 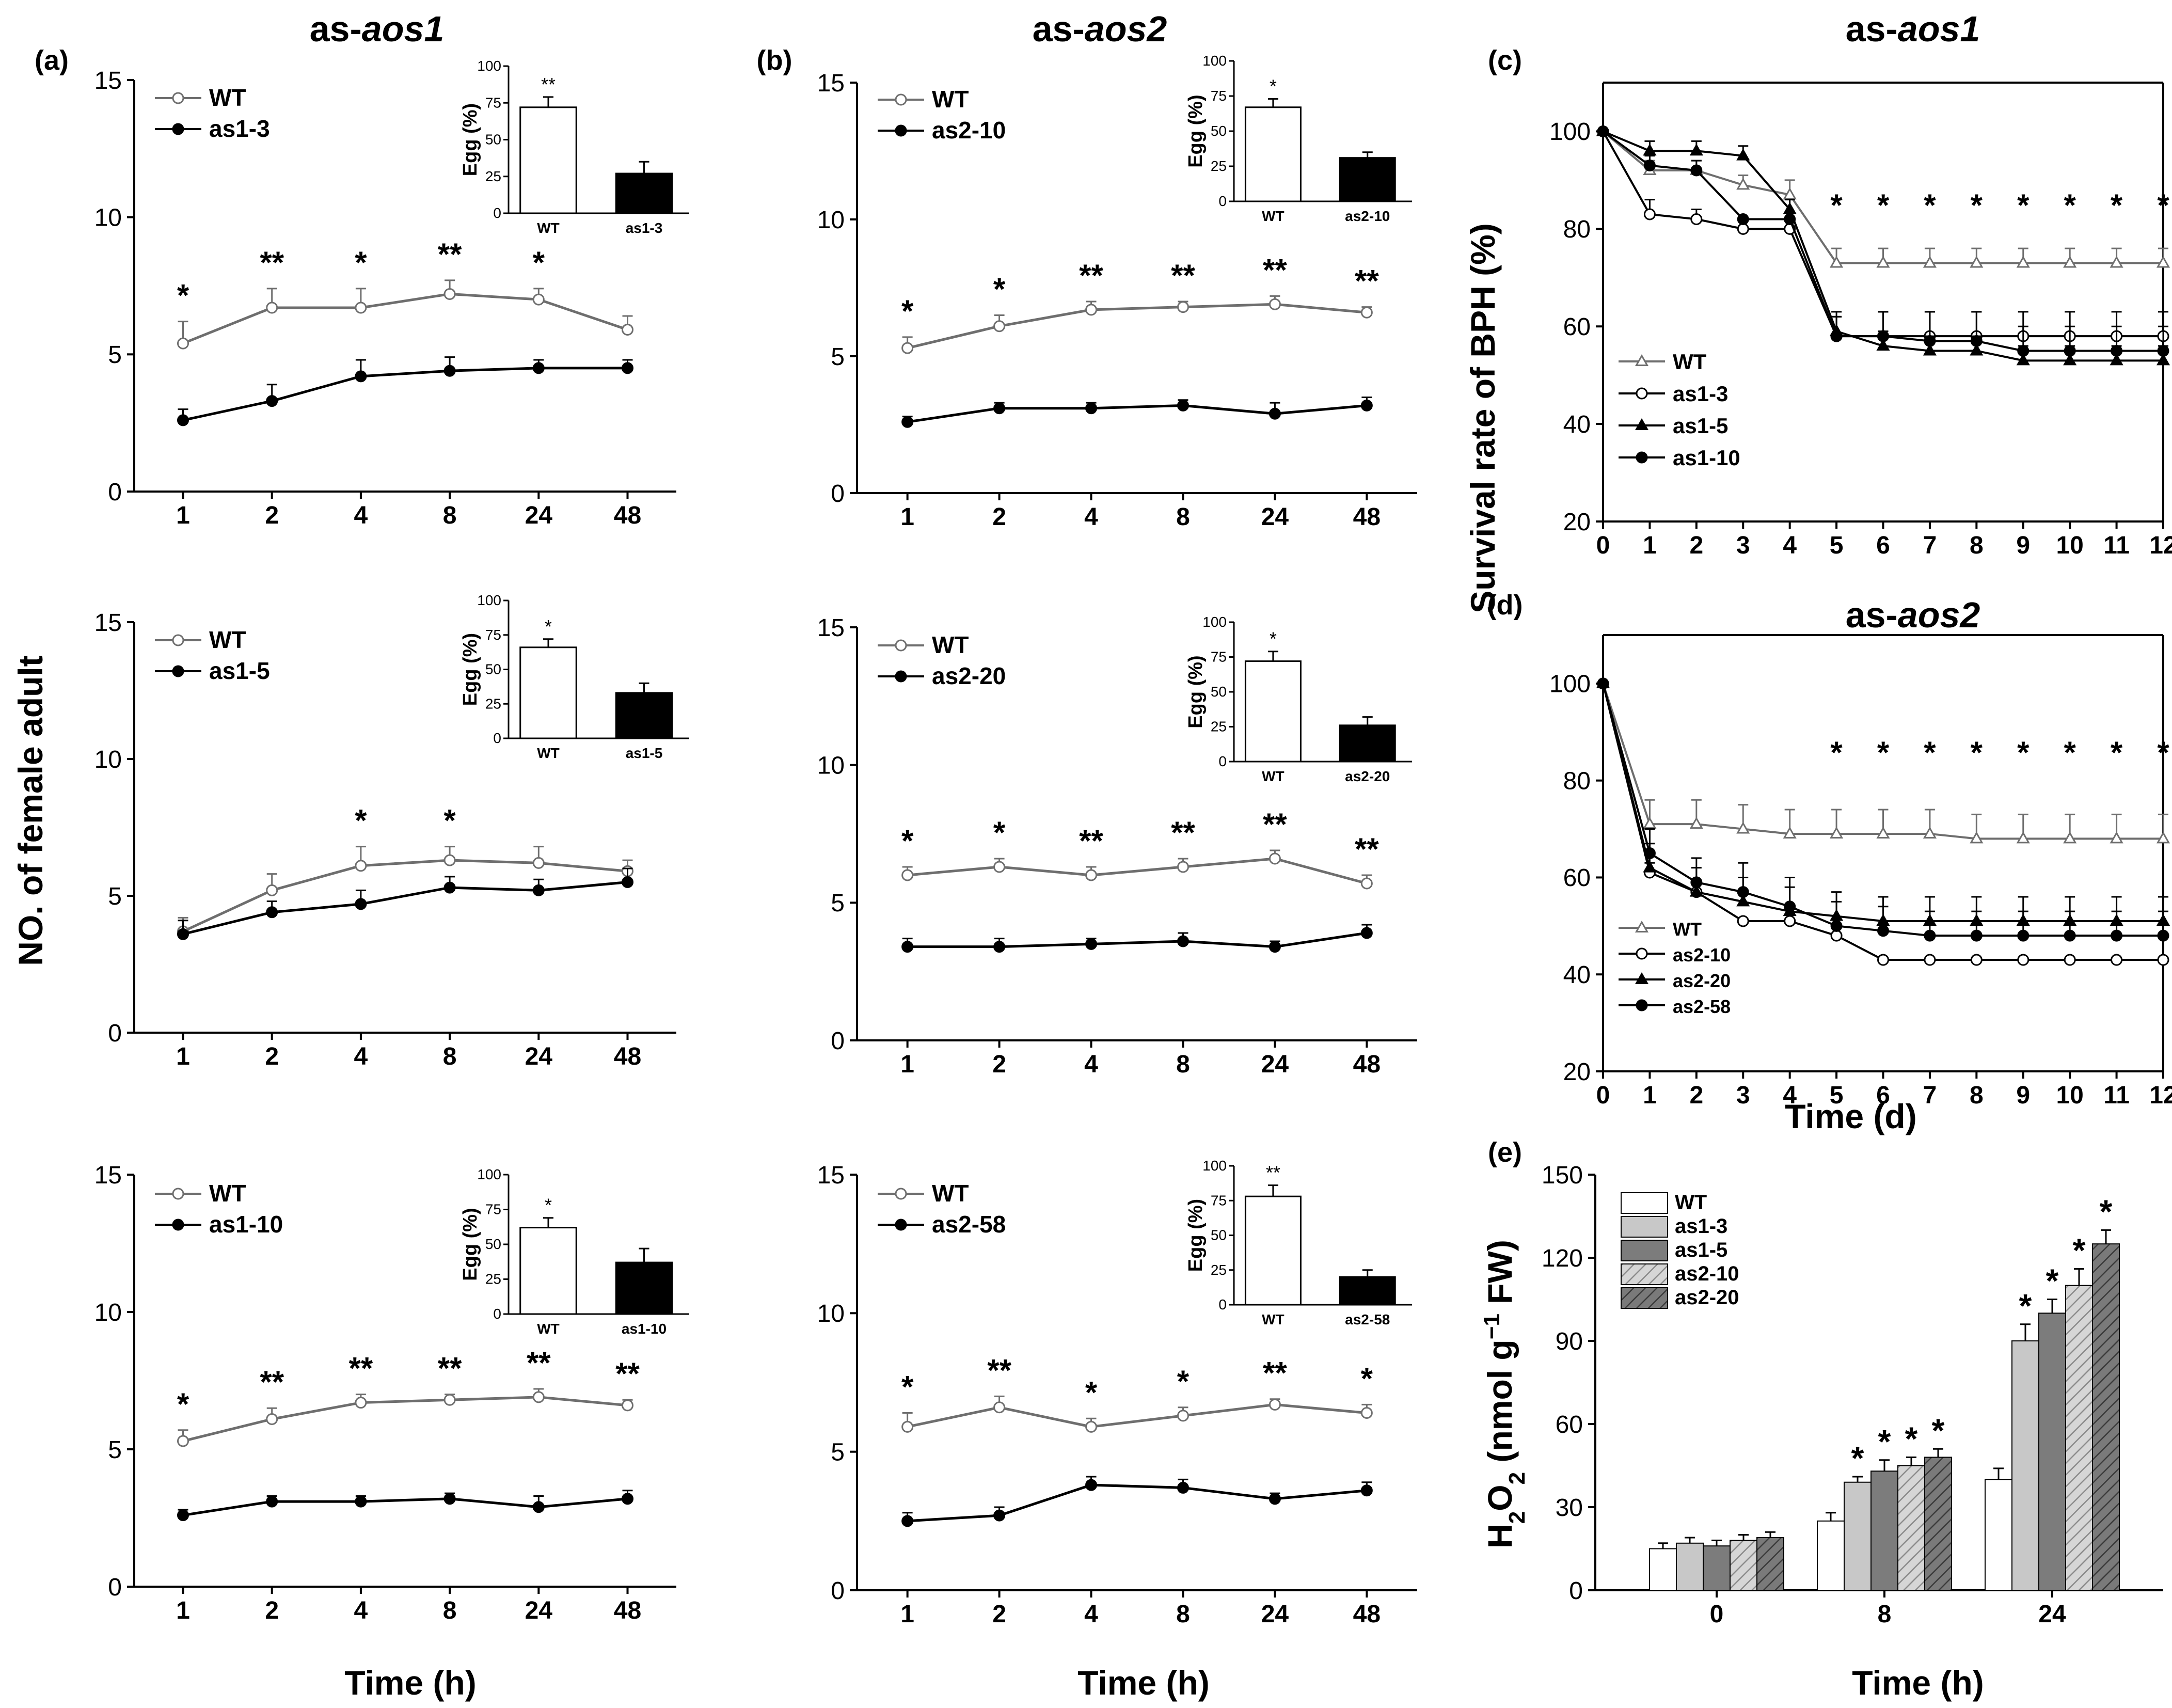 What do you see at coordinates (2116, 1095) in the screenshot?
I see `x-tick-label: 11` at bounding box center [2116, 1095].